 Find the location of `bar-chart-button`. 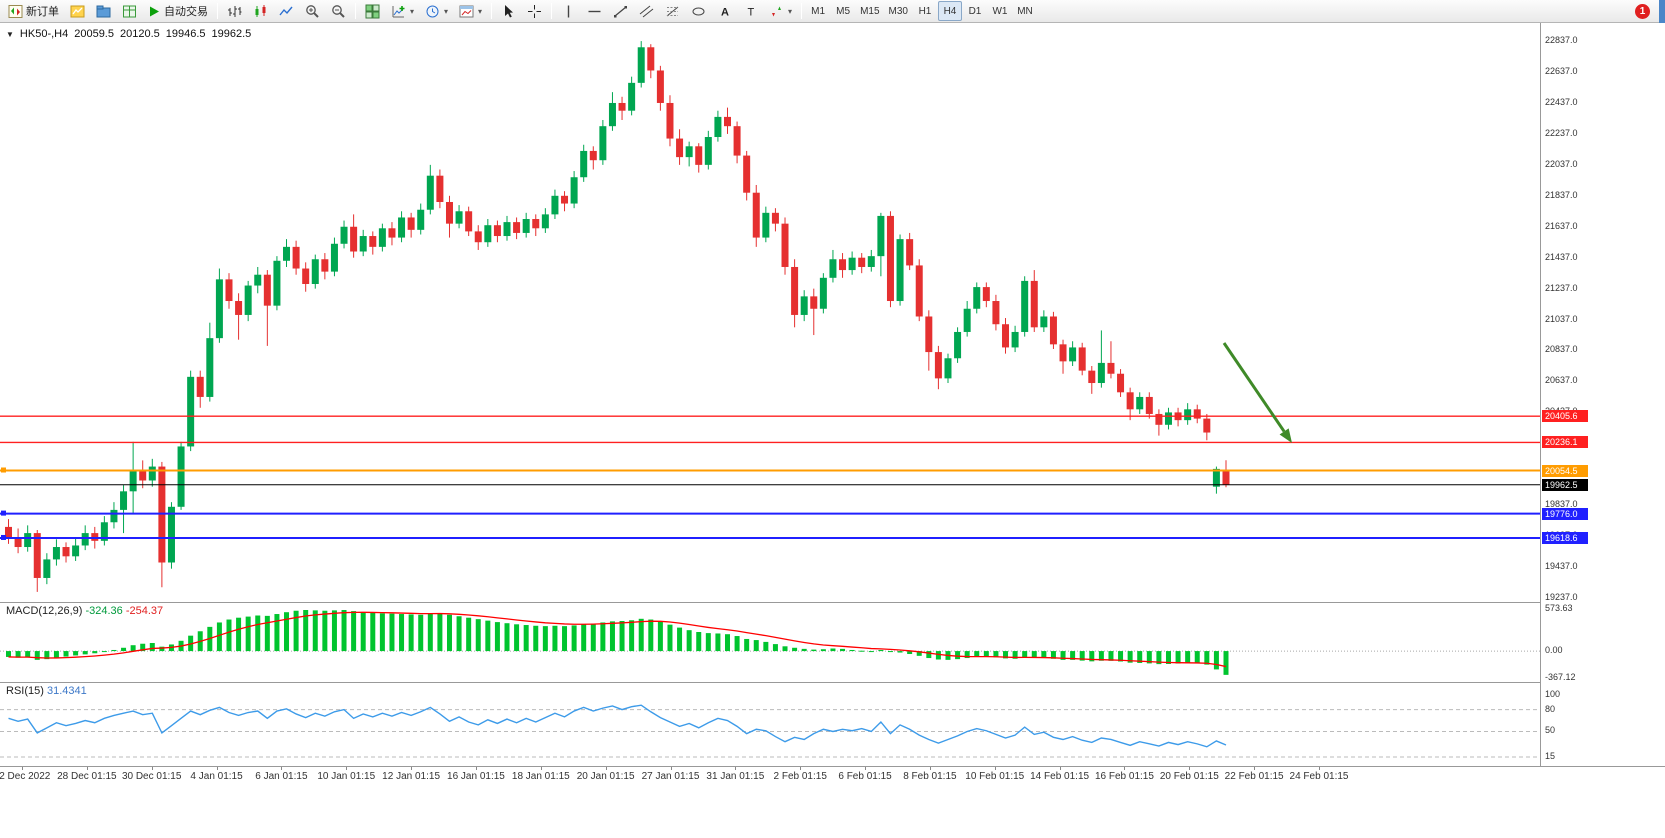

bar-chart-button is located at coordinates (234, 11).